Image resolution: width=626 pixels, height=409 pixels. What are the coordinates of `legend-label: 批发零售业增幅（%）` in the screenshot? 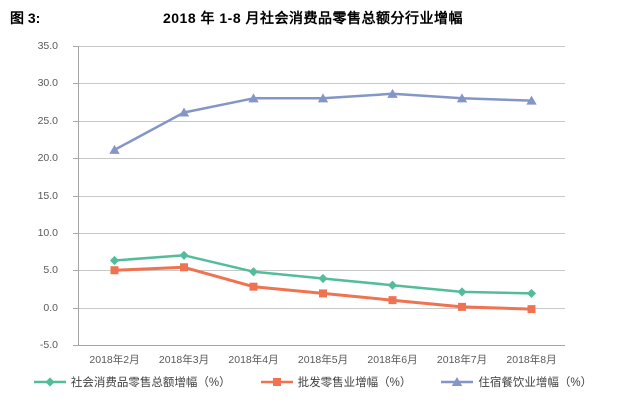 It's located at (354, 383).